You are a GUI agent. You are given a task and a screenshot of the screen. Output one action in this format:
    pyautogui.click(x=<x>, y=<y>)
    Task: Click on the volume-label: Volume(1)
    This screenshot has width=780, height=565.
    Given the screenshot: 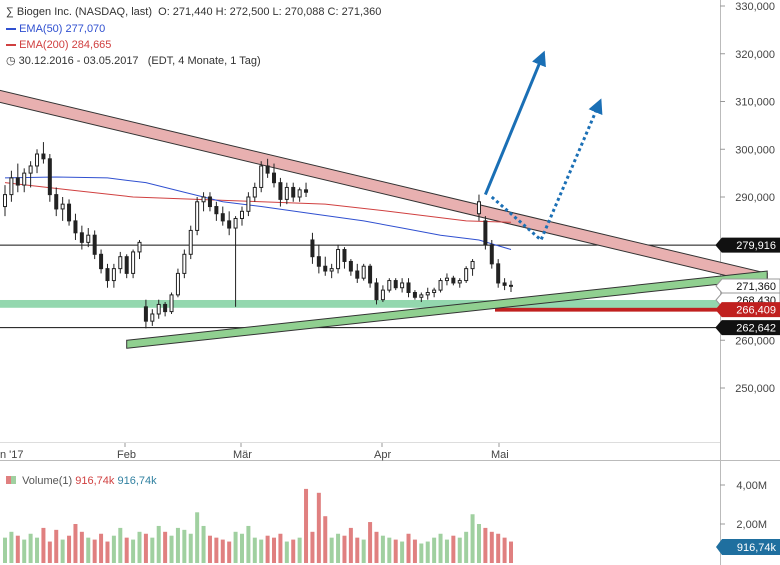 What is the action you would take?
    pyautogui.click(x=47, y=481)
    